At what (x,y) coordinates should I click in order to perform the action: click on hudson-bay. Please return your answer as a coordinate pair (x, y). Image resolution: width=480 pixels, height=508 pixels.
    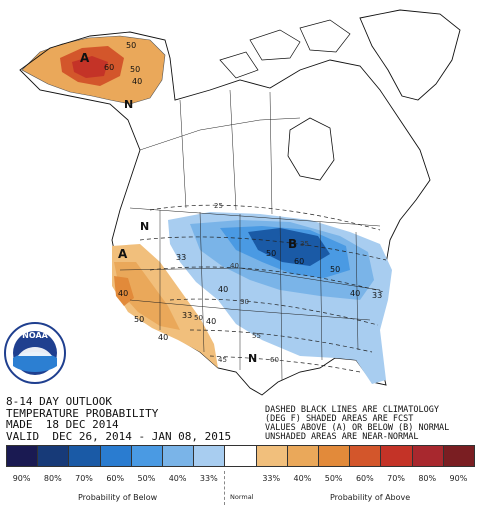
    Looking at the image, I should click on (311, 149).